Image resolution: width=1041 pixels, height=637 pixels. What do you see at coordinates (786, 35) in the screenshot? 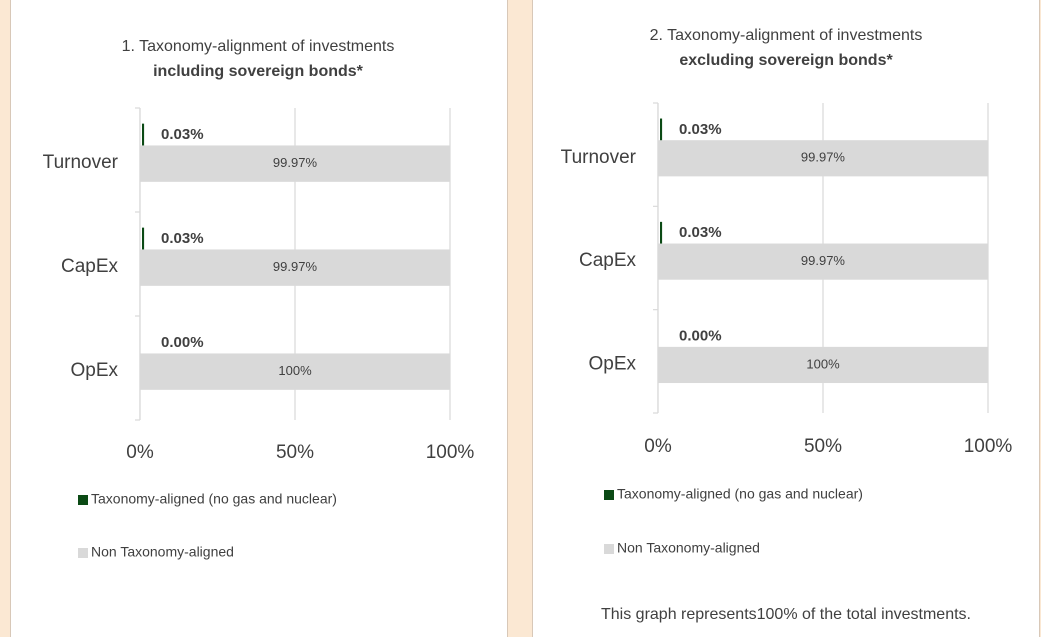
I see `chart-title: 2. Taxonomy-alignment of investments` at bounding box center [786, 35].